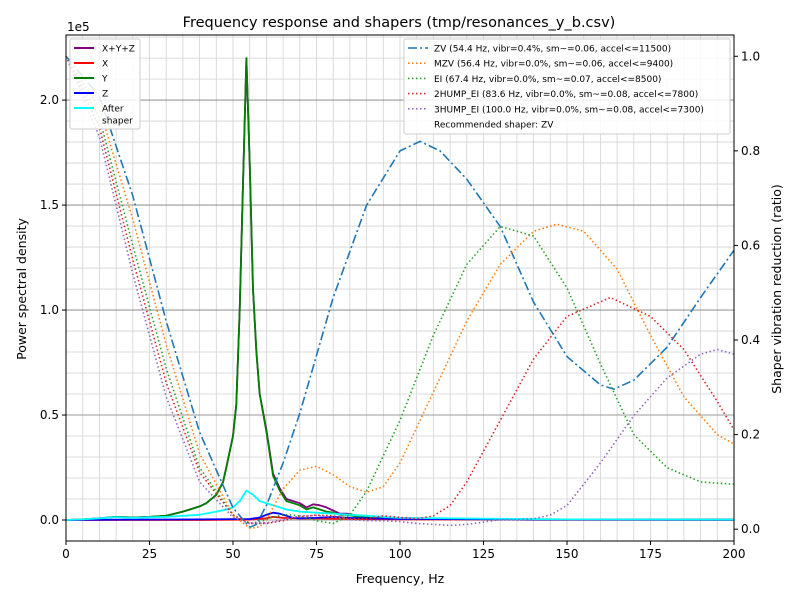 The width and height of the screenshot is (800, 600). What do you see at coordinates (49, 310) in the screenshot?
I see `y-tick-label: 1.0` at bounding box center [49, 310].